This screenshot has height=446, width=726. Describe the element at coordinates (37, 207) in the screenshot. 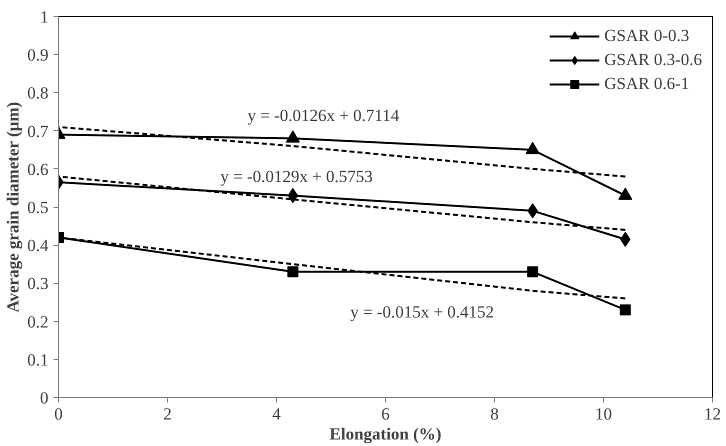

I see `y-tick-label: 0.5` at that location.